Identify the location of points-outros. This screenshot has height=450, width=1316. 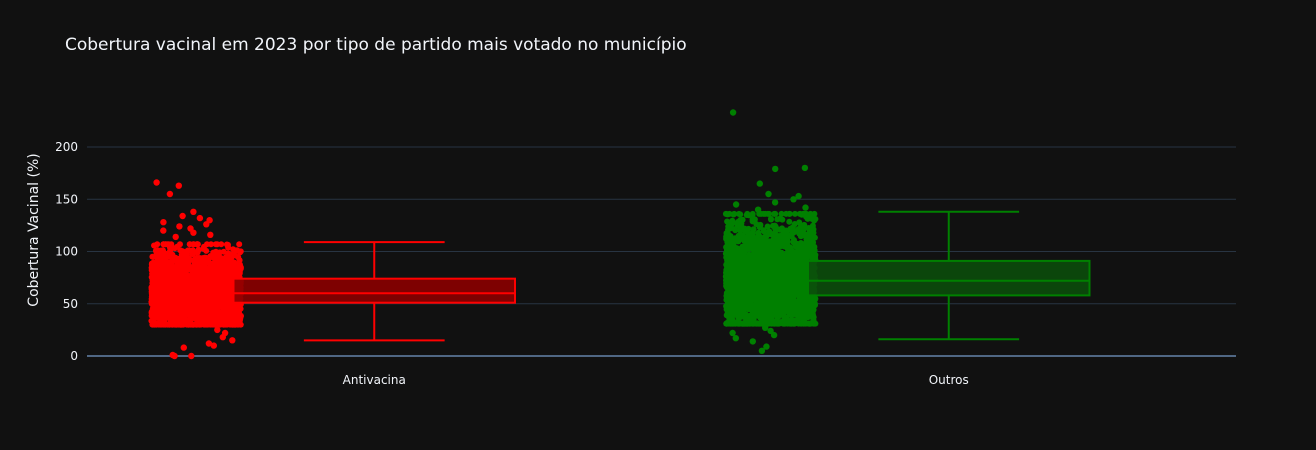
(770, 231).